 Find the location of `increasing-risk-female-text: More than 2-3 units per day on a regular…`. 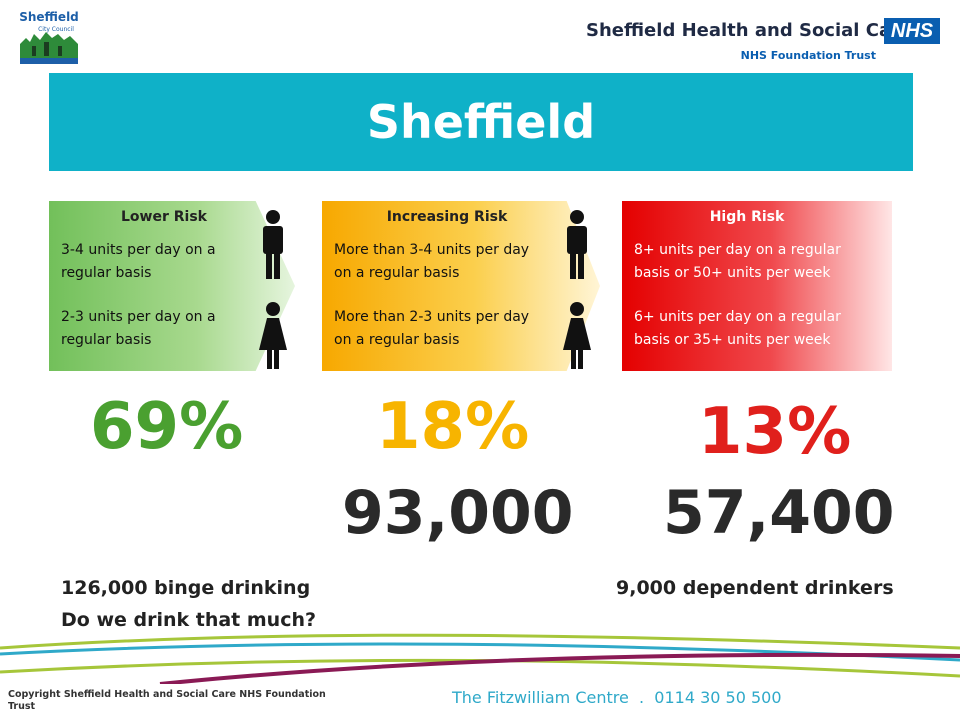

increasing-risk-female-text: More than 2-3 units per day on a regular… is located at coordinates (432, 328).